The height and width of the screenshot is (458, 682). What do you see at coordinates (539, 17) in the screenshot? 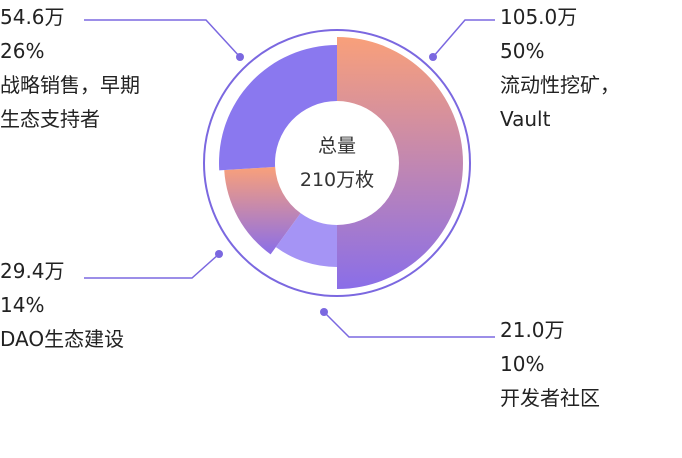
I see `slice-0-amount: 105.0万` at bounding box center [539, 17].